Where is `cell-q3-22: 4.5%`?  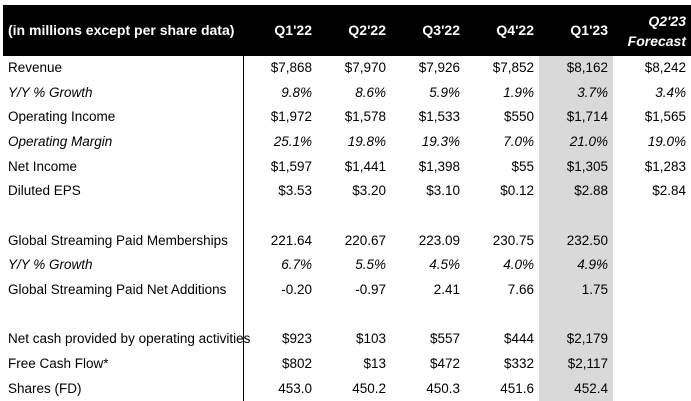 cell-q3-22: 4.5% is located at coordinates (444, 265).